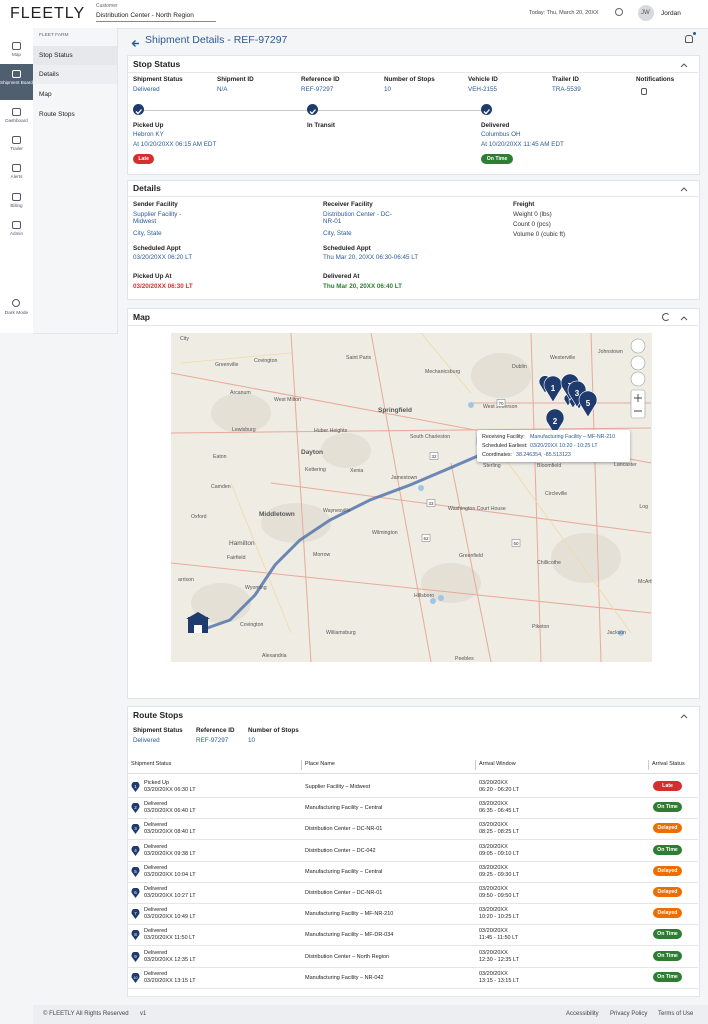 The width and height of the screenshot is (708, 1024). Describe the element at coordinates (242, 543) in the screenshot. I see `place-label: Hamilton` at that location.